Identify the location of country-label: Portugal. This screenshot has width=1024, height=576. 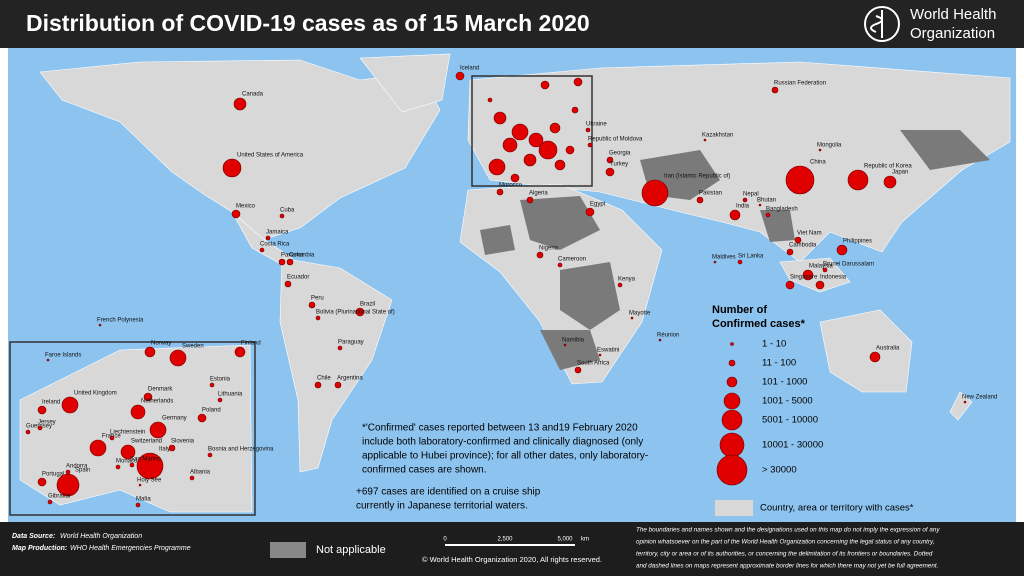
(53, 475).